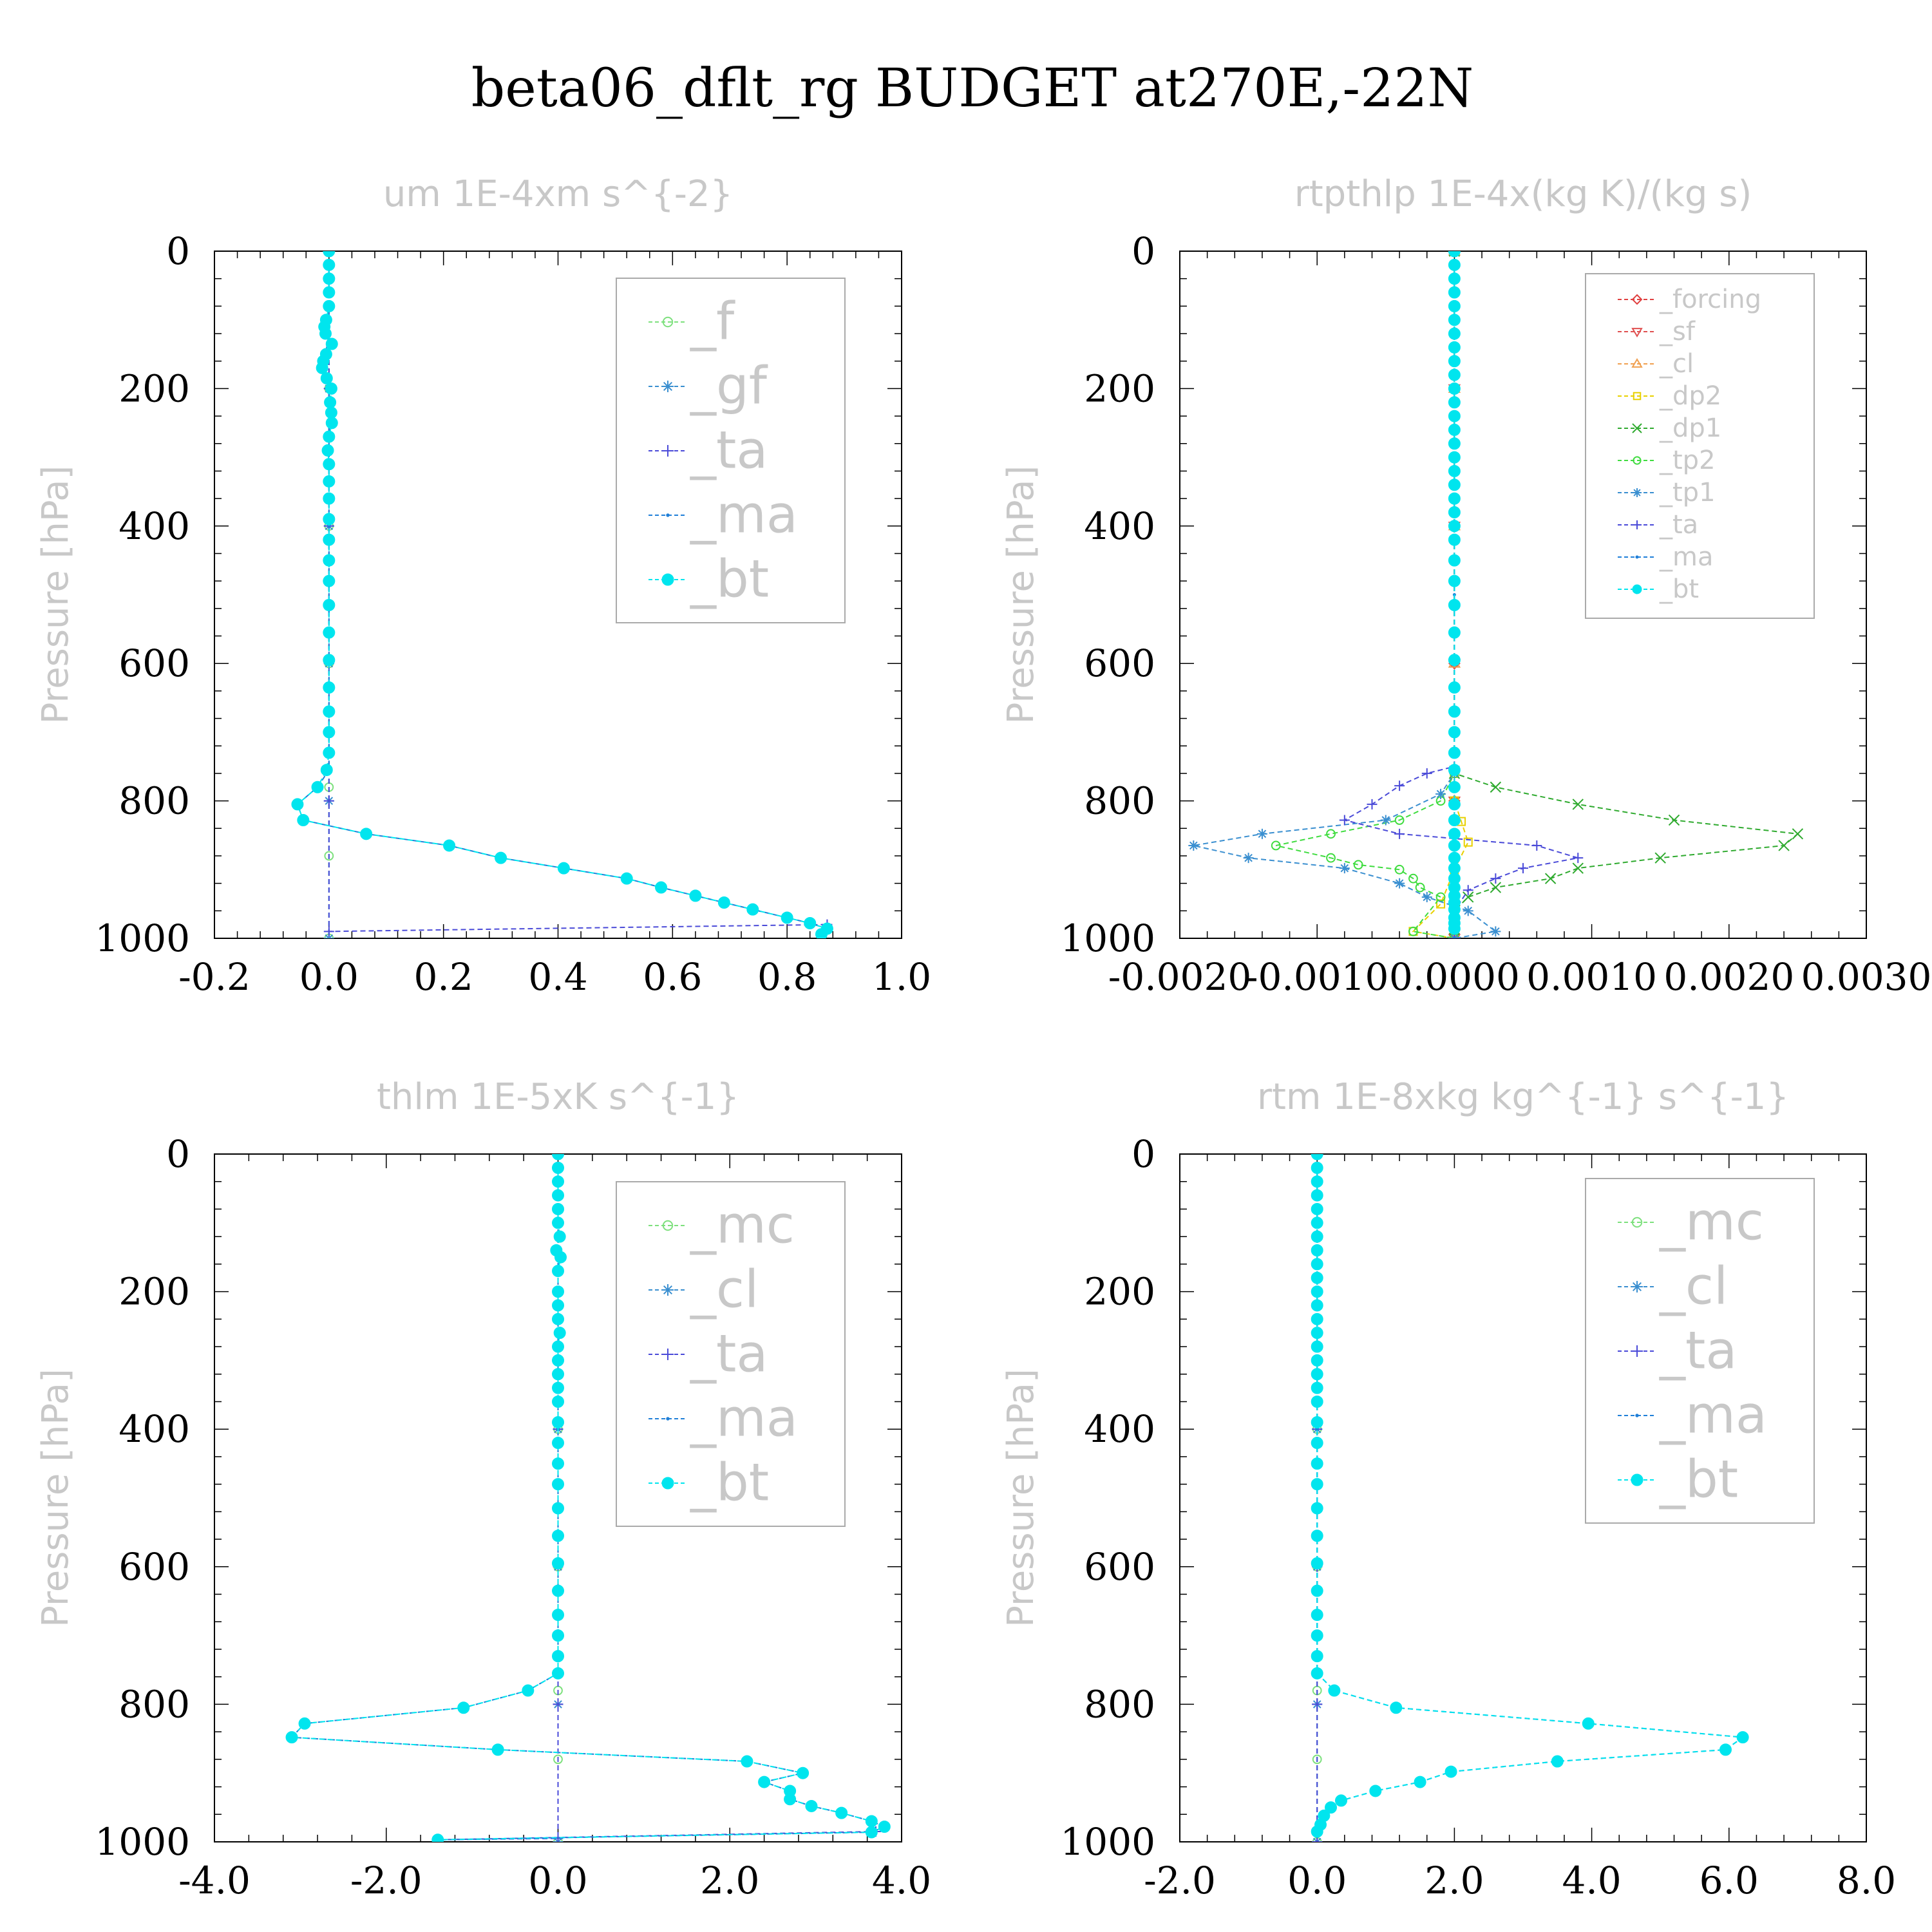 The image size is (1932, 1932). Describe the element at coordinates (1180, 1880) in the screenshot. I see `x-tick-label: -2.0` at that location.